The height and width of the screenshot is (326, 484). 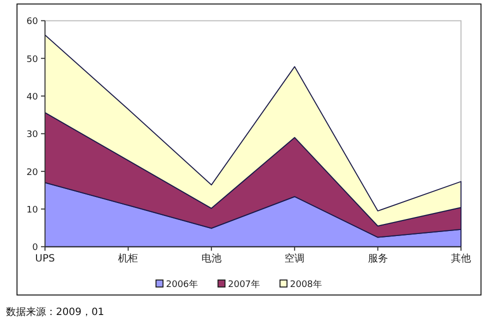 I want to click on y-tick-label: 60, so click(x=32, y=22).